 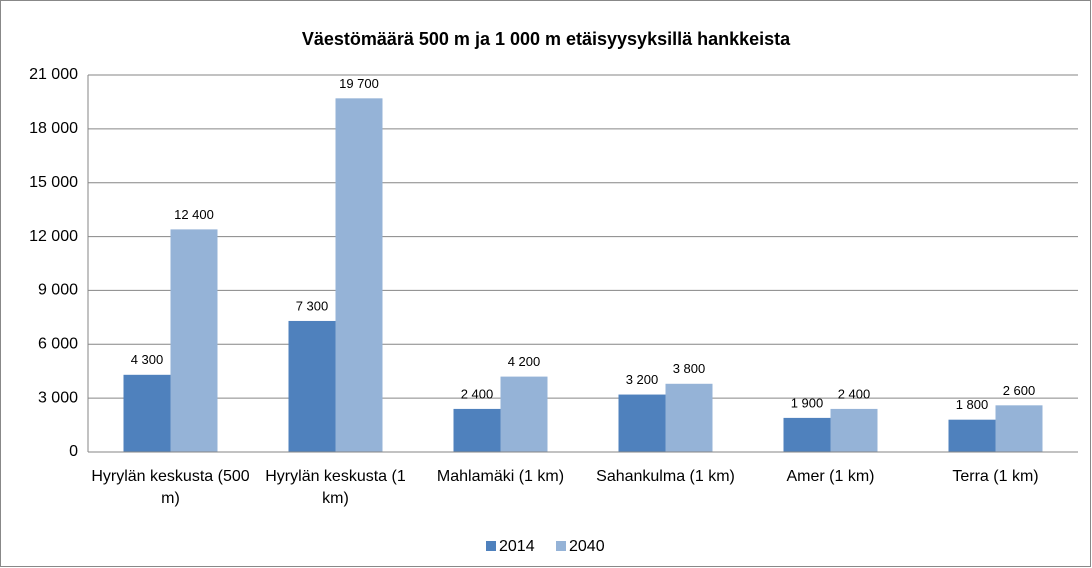 I want to click on data-label: 3 800, so click(x=689, y=368).